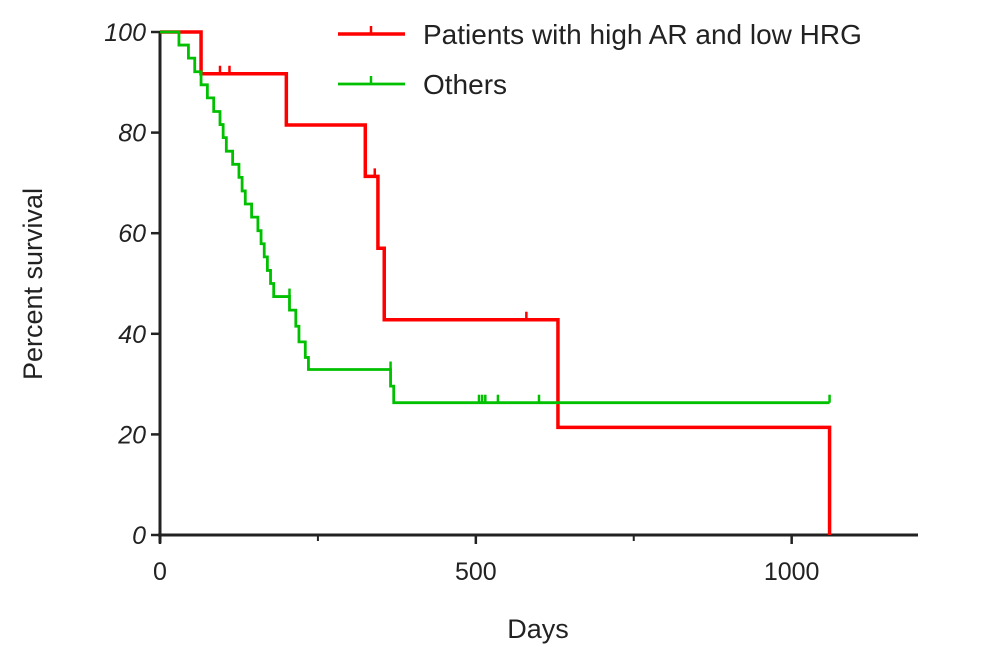  What do you see at coordinates (642, 34) in the screenshot?
I see `legend-label: Patients with high AR and low HRG` at bounding box center [642, 34].